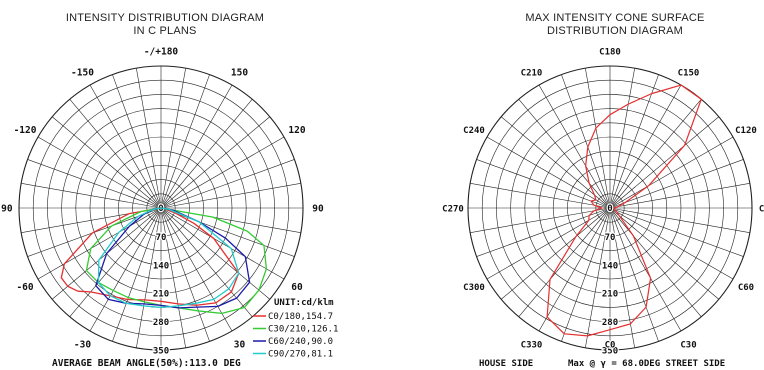 This screenshot has height=370, width=764. I want to click on left-center-label: 0, so click(160, 209).